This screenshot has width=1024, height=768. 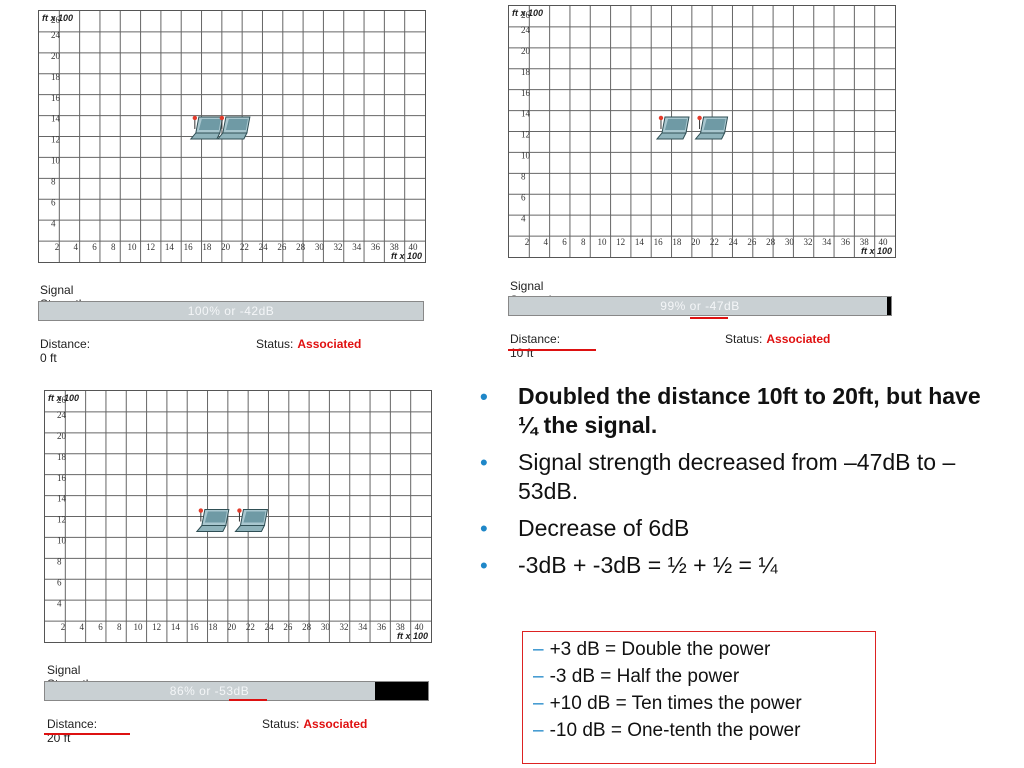 What do you see at coordinates (131, 247) in the screenshot?
I see `x-tick-label: 10` at bounding box center [131, 247].